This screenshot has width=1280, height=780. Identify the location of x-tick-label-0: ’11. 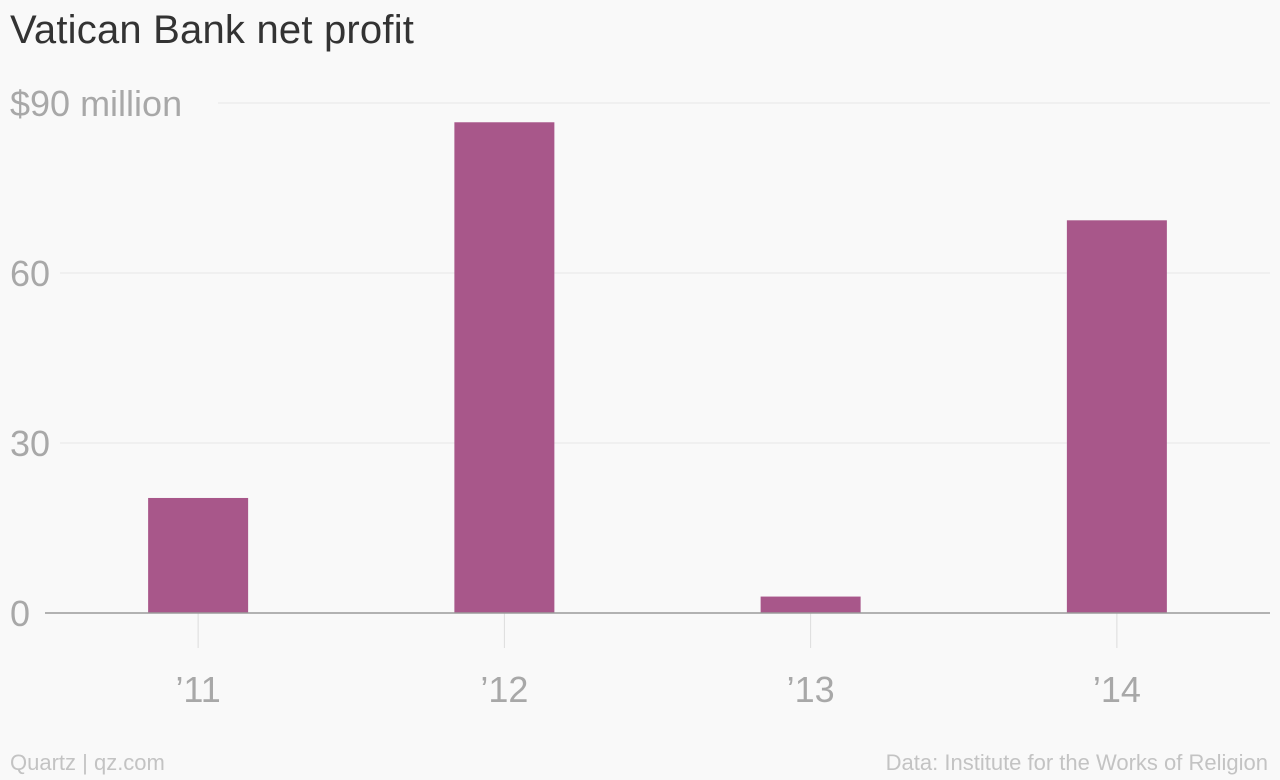
(197, 689).